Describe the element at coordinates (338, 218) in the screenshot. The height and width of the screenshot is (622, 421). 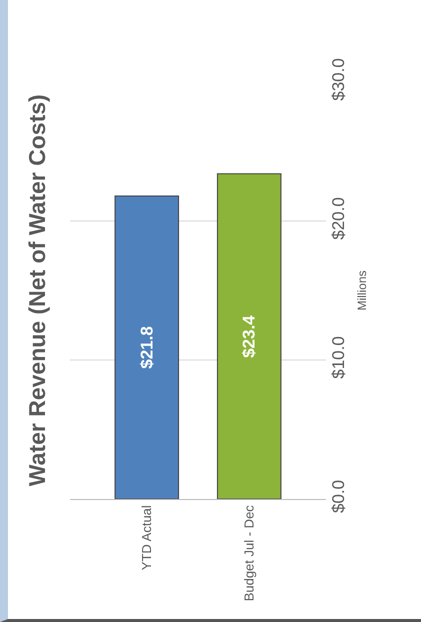
I see `y-tick-label: $20.0` at that location.